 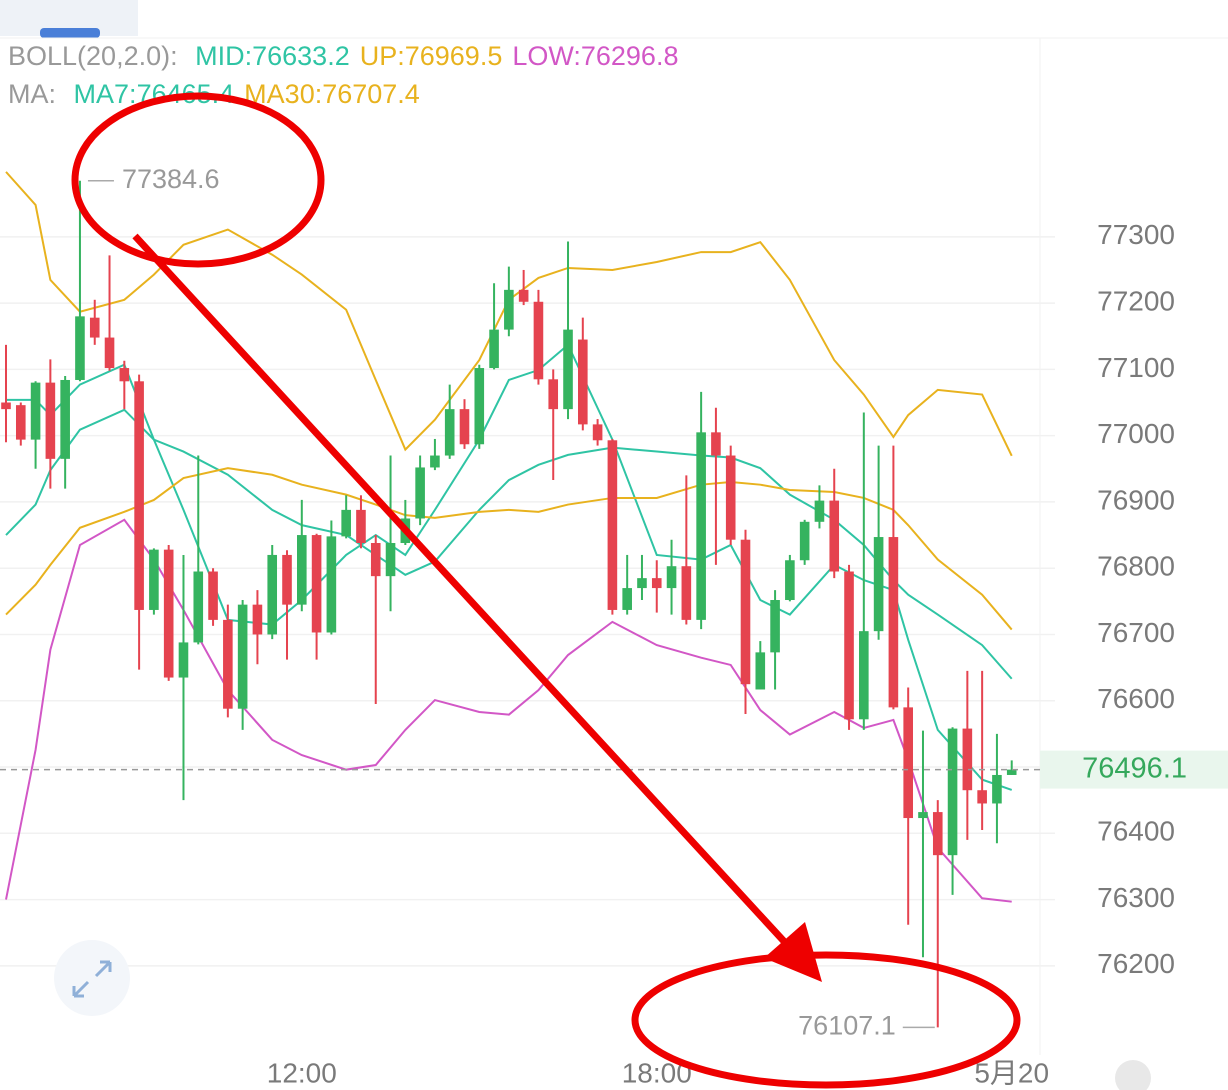 I want to click on legend-name: MA7:, so click(x=105, y=94).